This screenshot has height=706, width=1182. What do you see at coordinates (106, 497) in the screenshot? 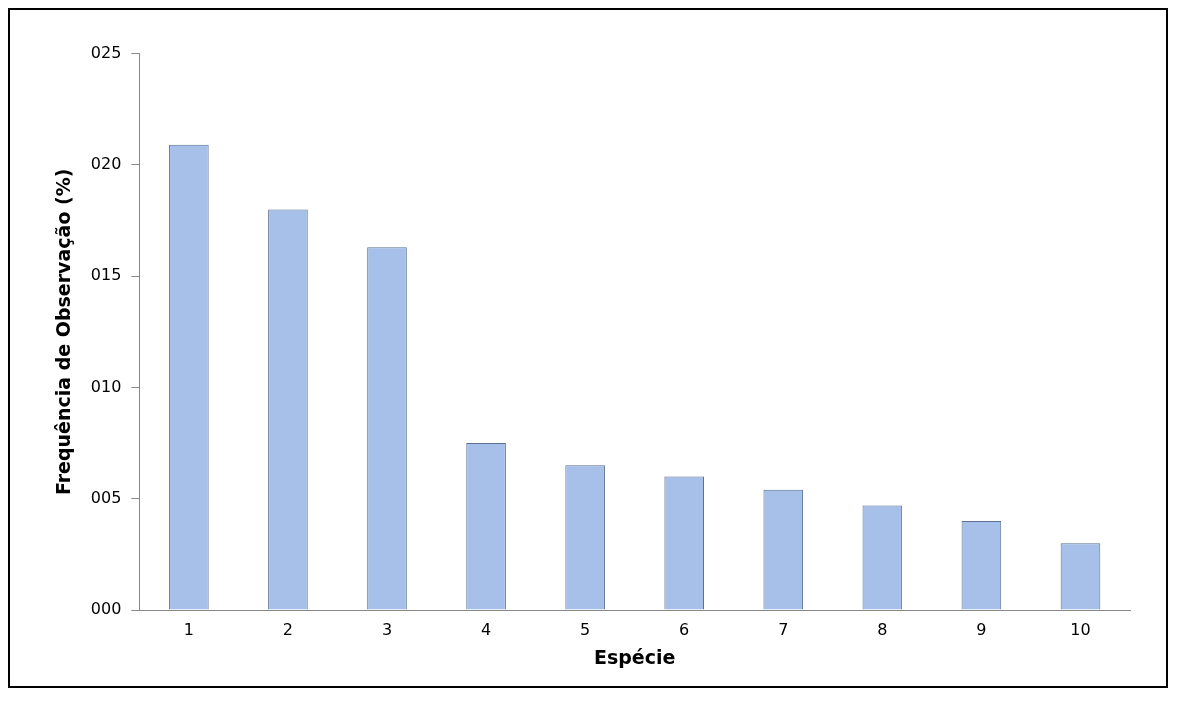
I see `y-tick-label: 005` at bounding box center [106, 497].